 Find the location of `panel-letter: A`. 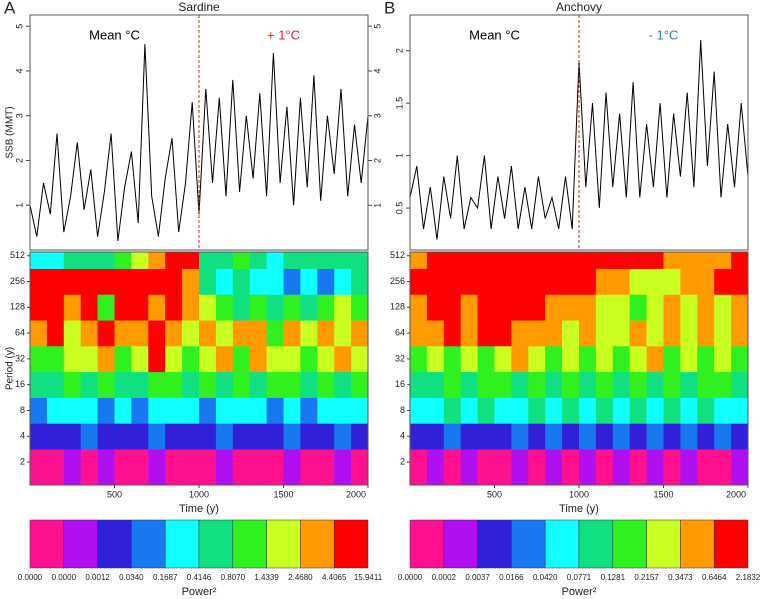

panel-letter: A is located at coordinates (10, 8).